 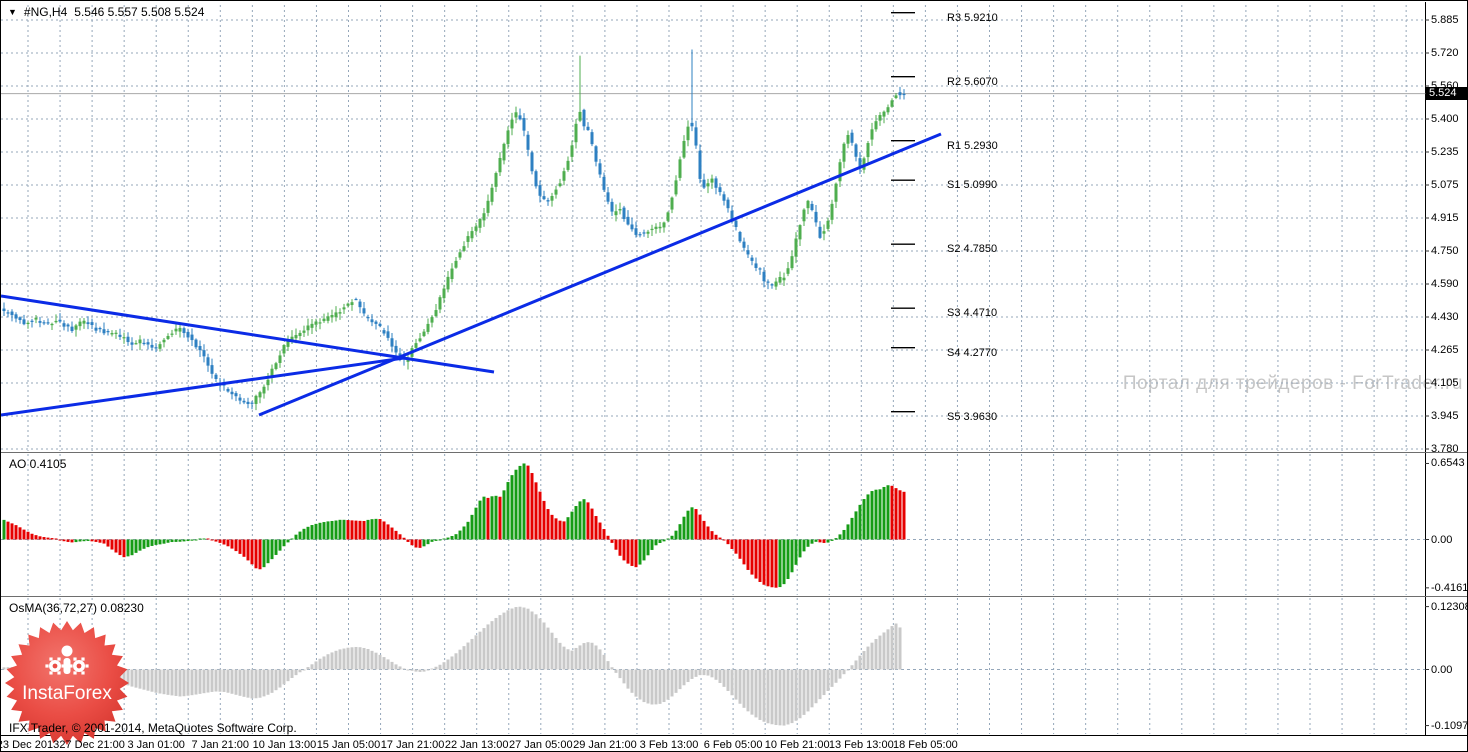 I want to click on price-axis-label: 4.265, so click(x=1445, y=350).